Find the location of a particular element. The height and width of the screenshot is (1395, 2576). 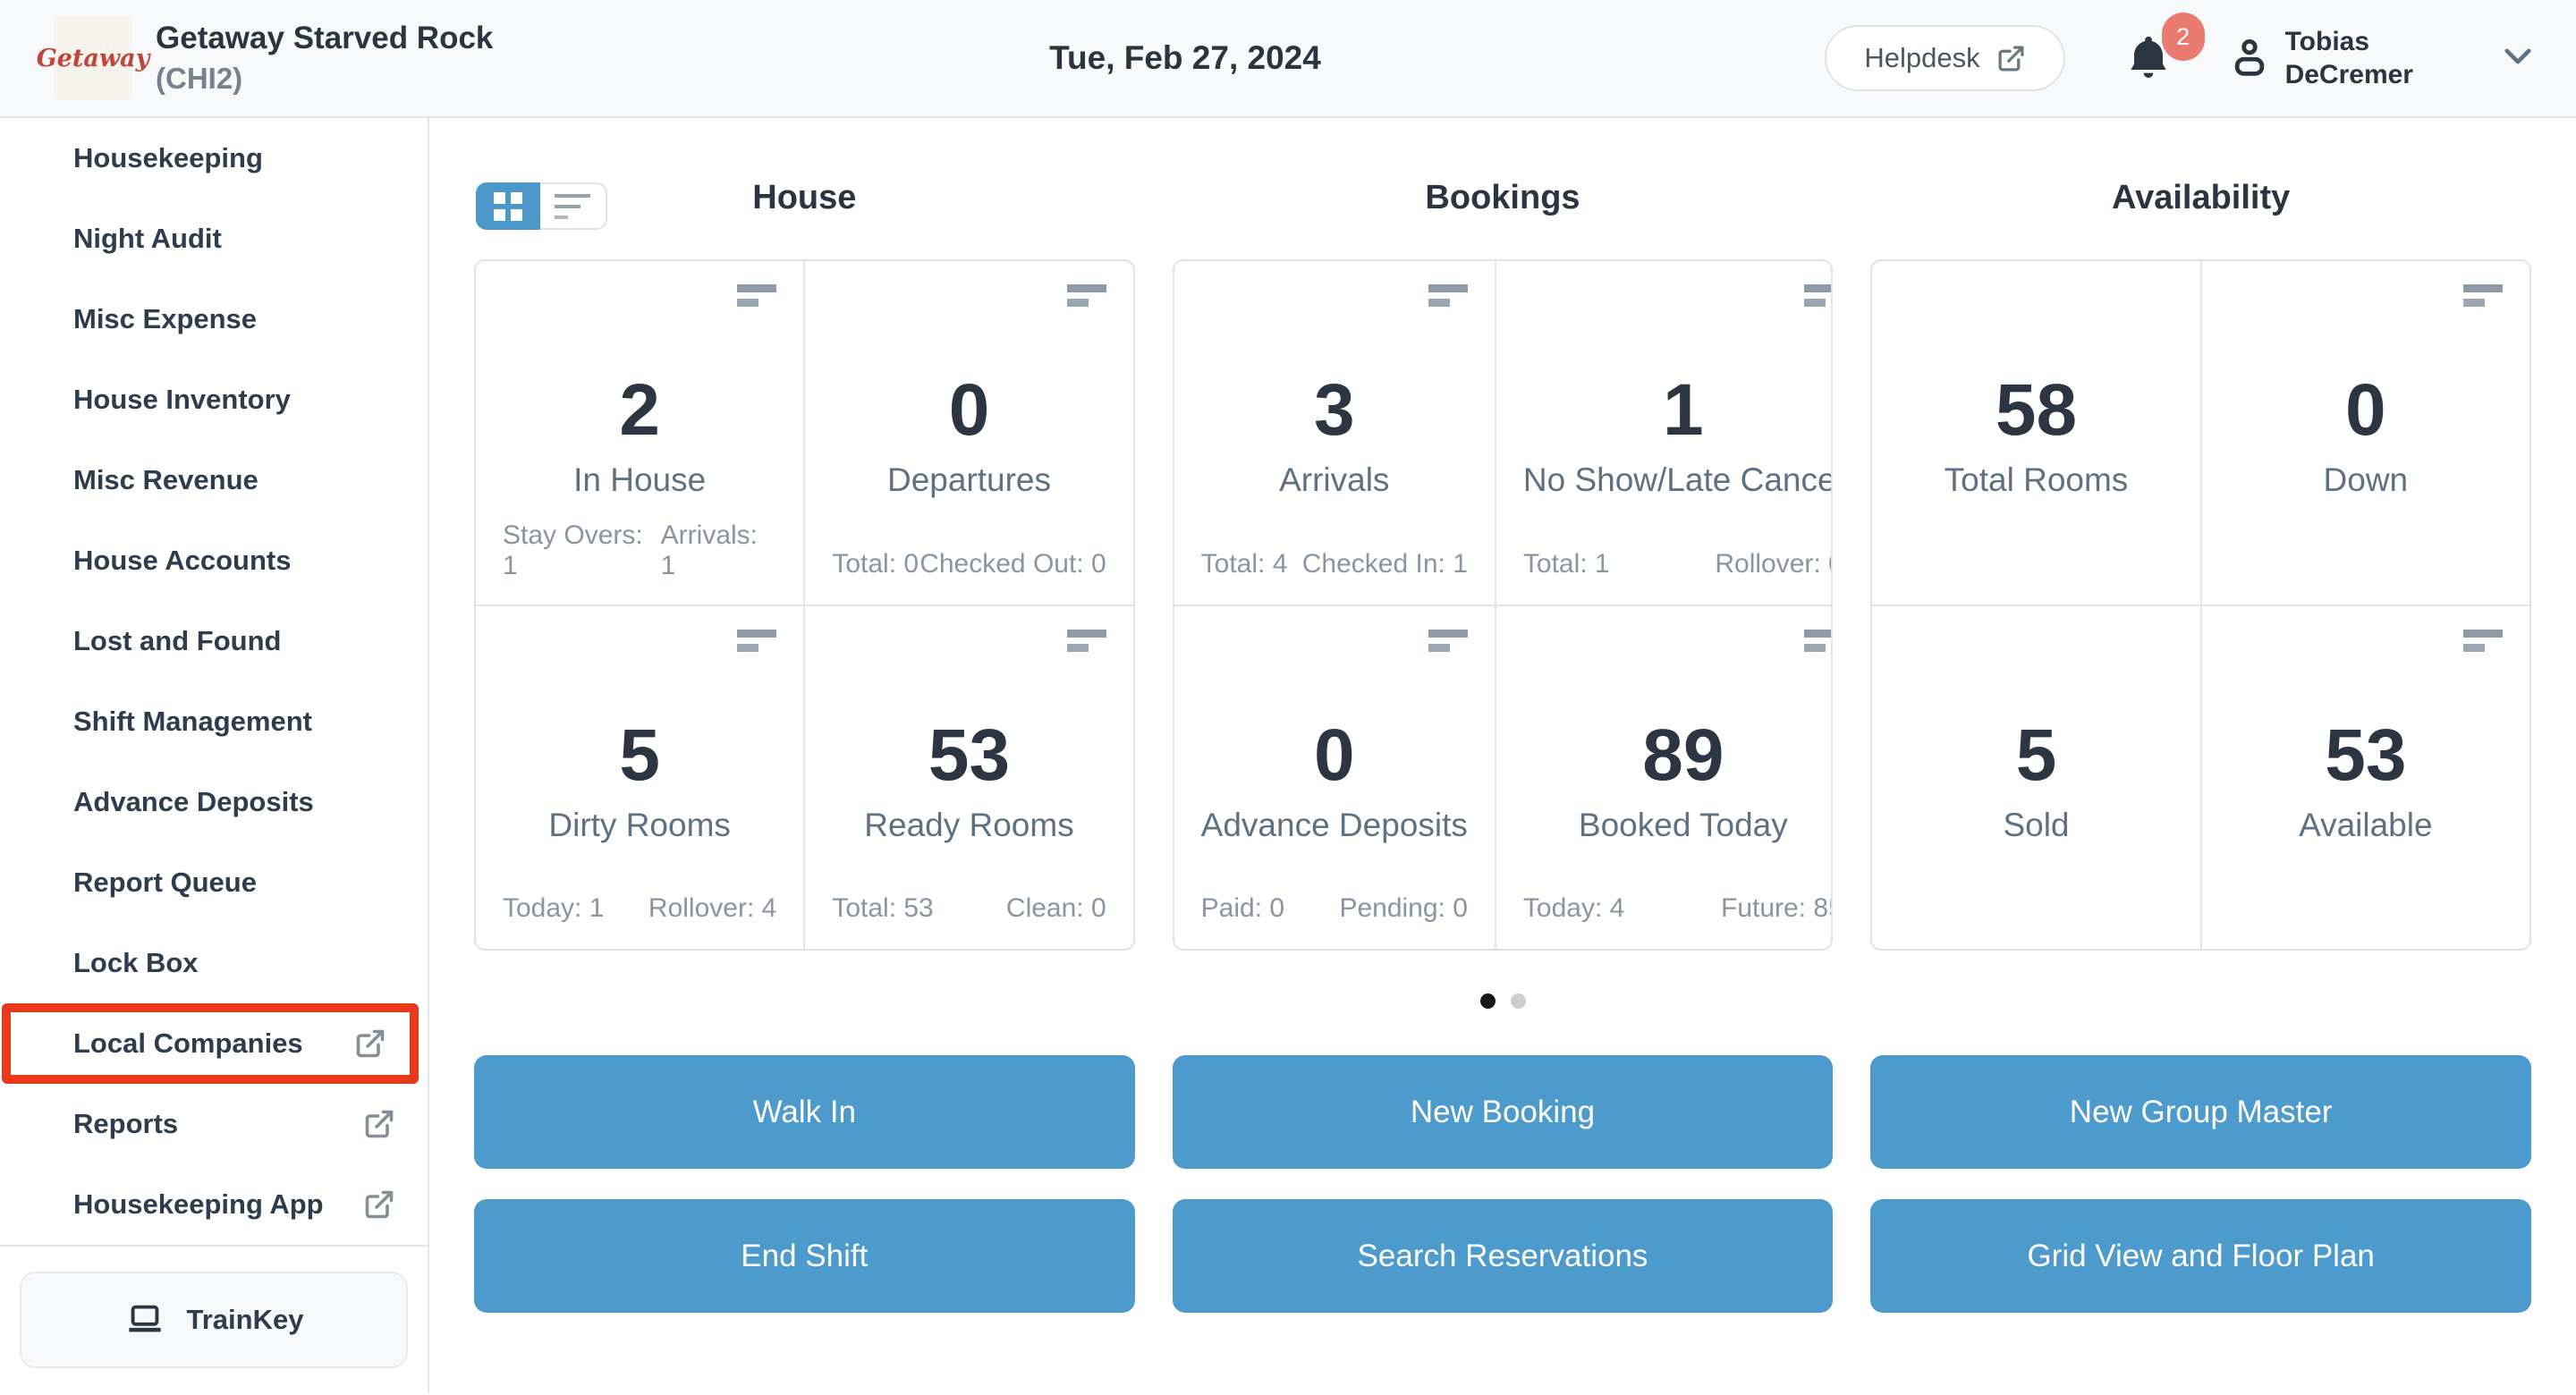

view-toggle is located at coordinates (541, 206).